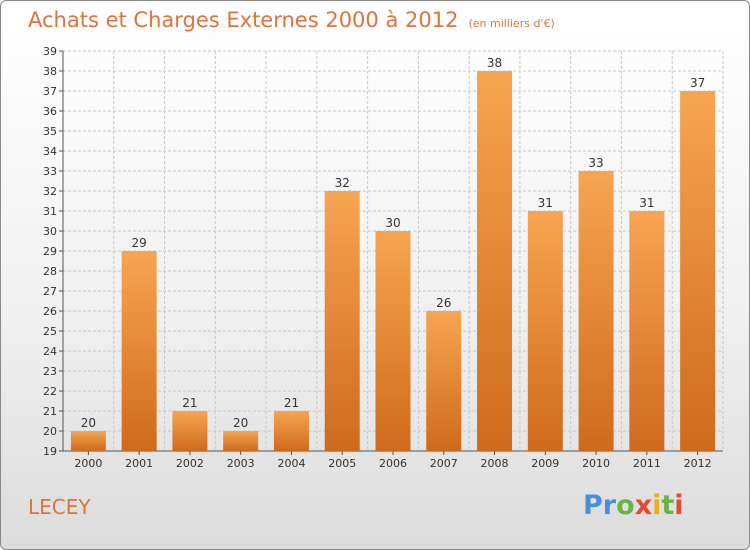 The image size is (750, 550). What do you see at coordinates (50, 91) in the screenshot?
I see `y-tick-label: 37` at bounding box center [50, 91].